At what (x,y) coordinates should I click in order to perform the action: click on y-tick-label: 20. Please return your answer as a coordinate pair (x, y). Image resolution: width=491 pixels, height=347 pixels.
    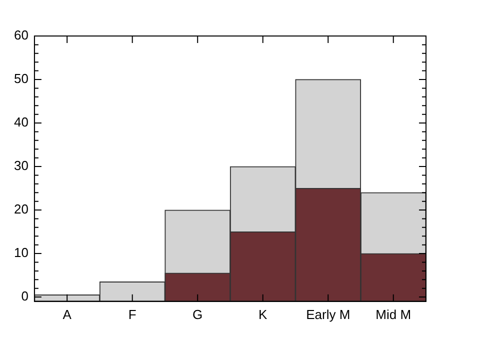
    Looking at the image, I should click on (21, 209).